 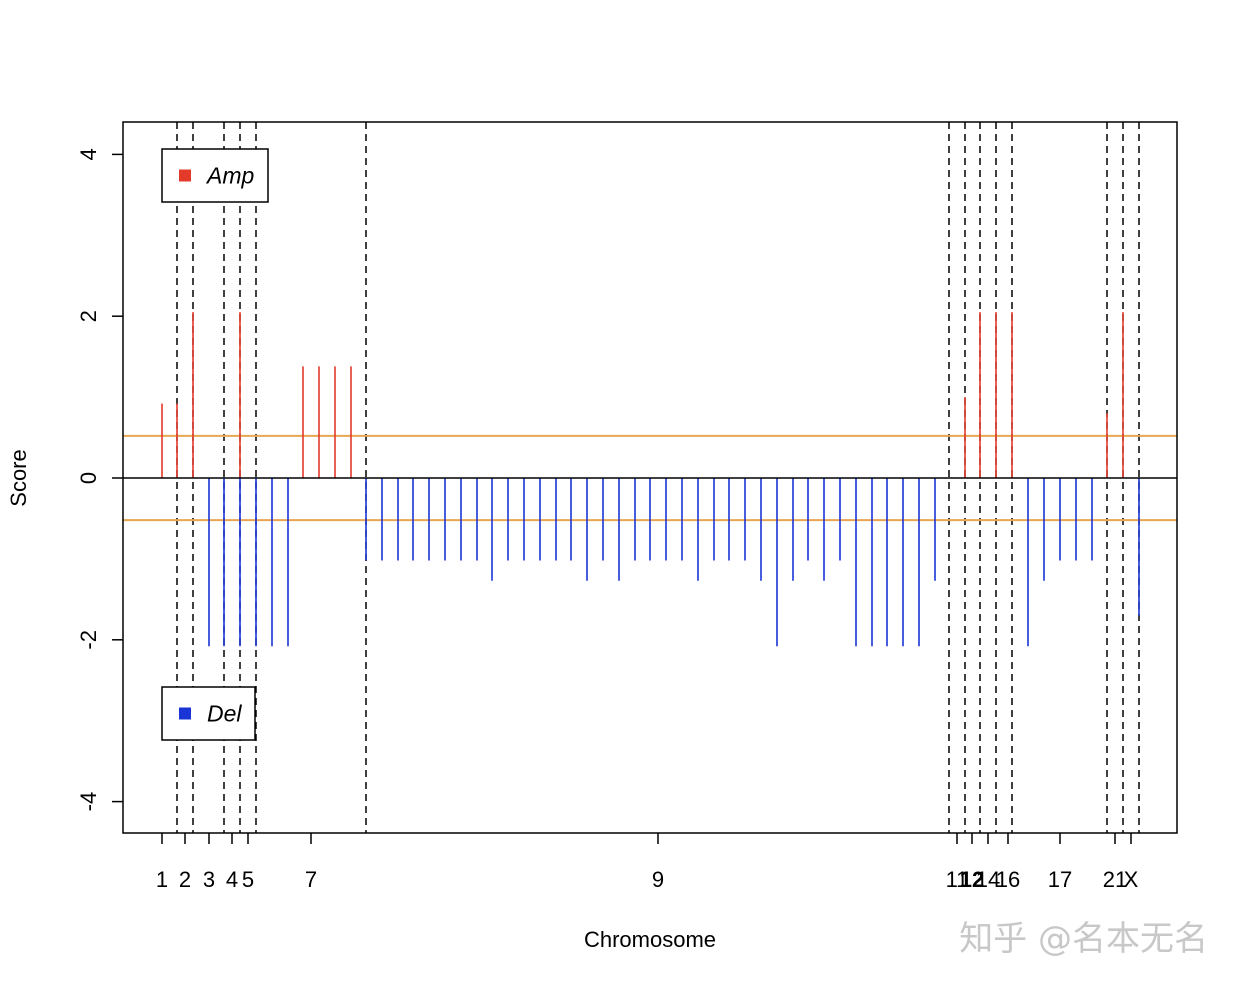 I want to click on x-tick-label: 17, so click(x=1060, y=879).